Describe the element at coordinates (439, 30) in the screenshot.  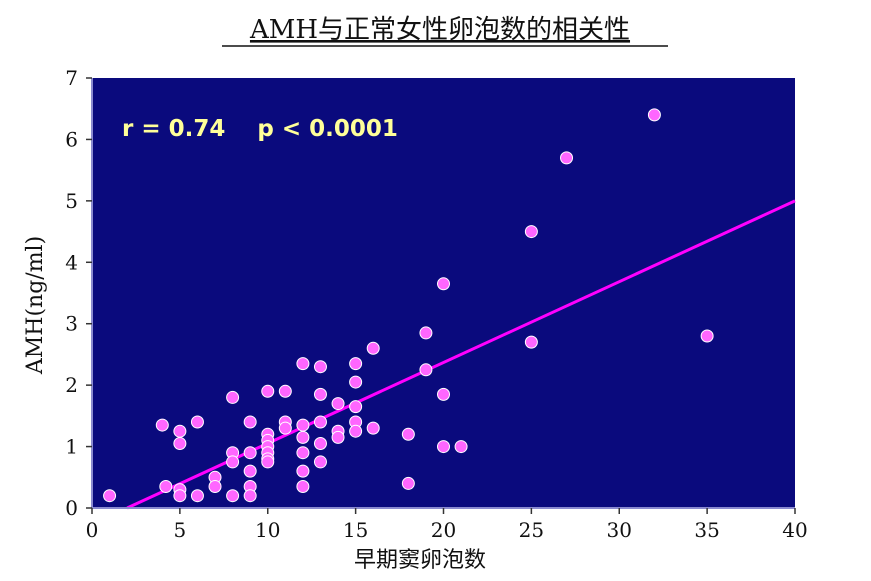
I see `chart-title: AMH与正常女性卵泡数的相关性` at that location.